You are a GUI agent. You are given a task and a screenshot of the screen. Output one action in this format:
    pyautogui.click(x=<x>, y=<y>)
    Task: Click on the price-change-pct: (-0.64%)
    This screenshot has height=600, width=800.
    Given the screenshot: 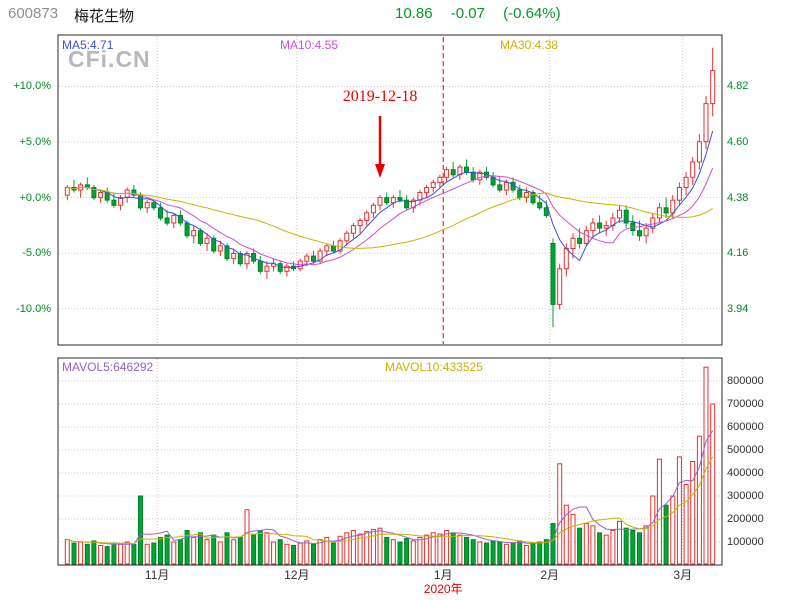 What is the action you would take?
    pyautogui.click(x=532, y=13)
    